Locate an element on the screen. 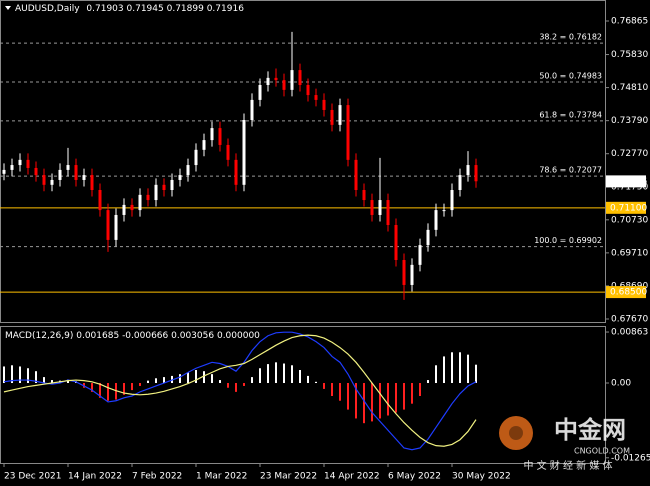 This screenshot has width=650, height=486. y-tick-label: 0.00863 is located at coordinates (629, 333).